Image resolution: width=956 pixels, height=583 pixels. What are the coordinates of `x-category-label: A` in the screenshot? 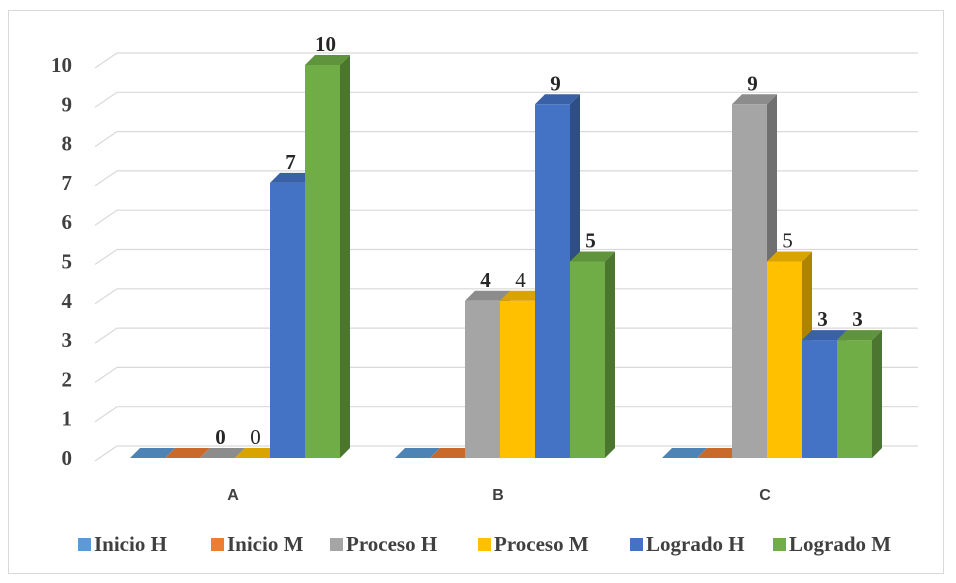 It's located at (233, 495).